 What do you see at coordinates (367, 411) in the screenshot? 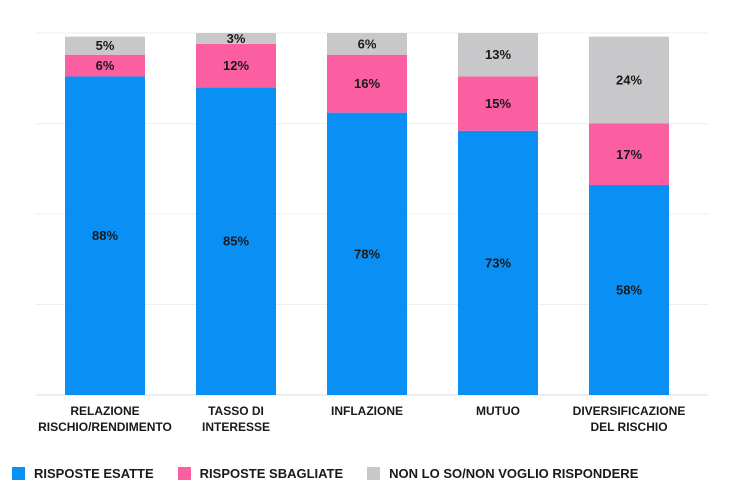
I see `category-label: INFLAZIONE` at bounding box center [367, 411].